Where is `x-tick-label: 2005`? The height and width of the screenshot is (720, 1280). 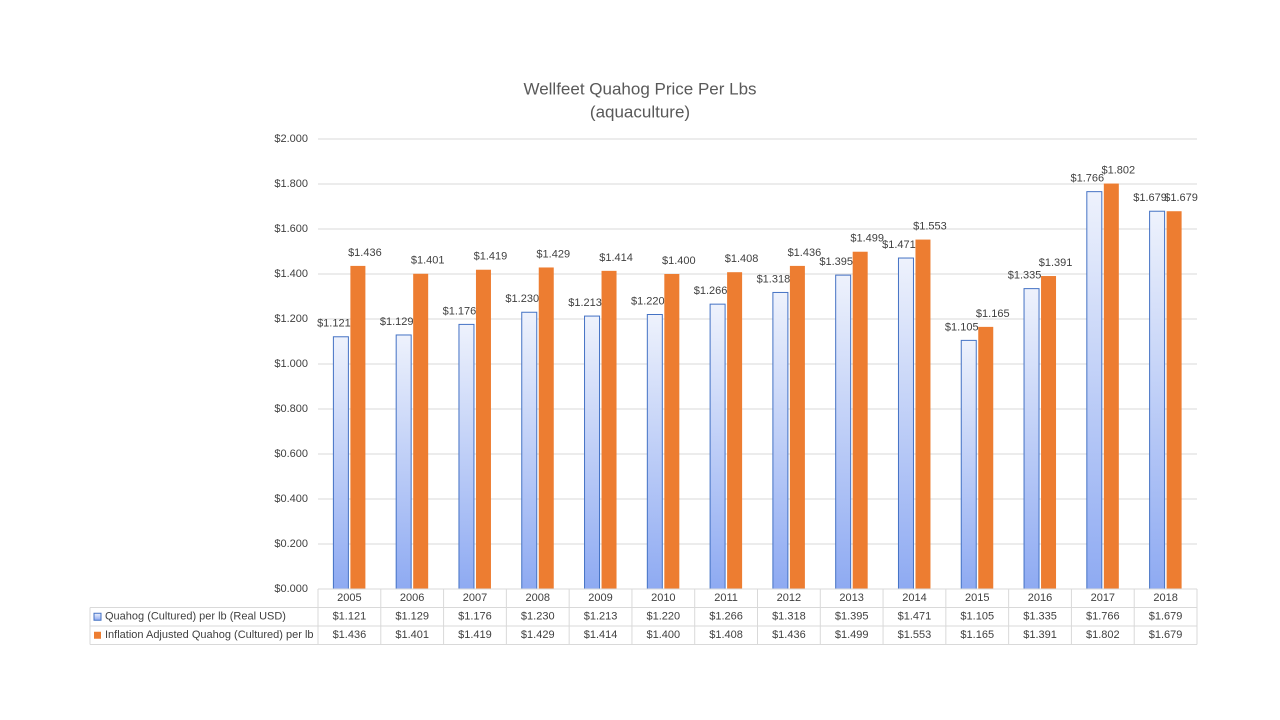
x-tick-label: 2005 is located at coordinates (349, 598).